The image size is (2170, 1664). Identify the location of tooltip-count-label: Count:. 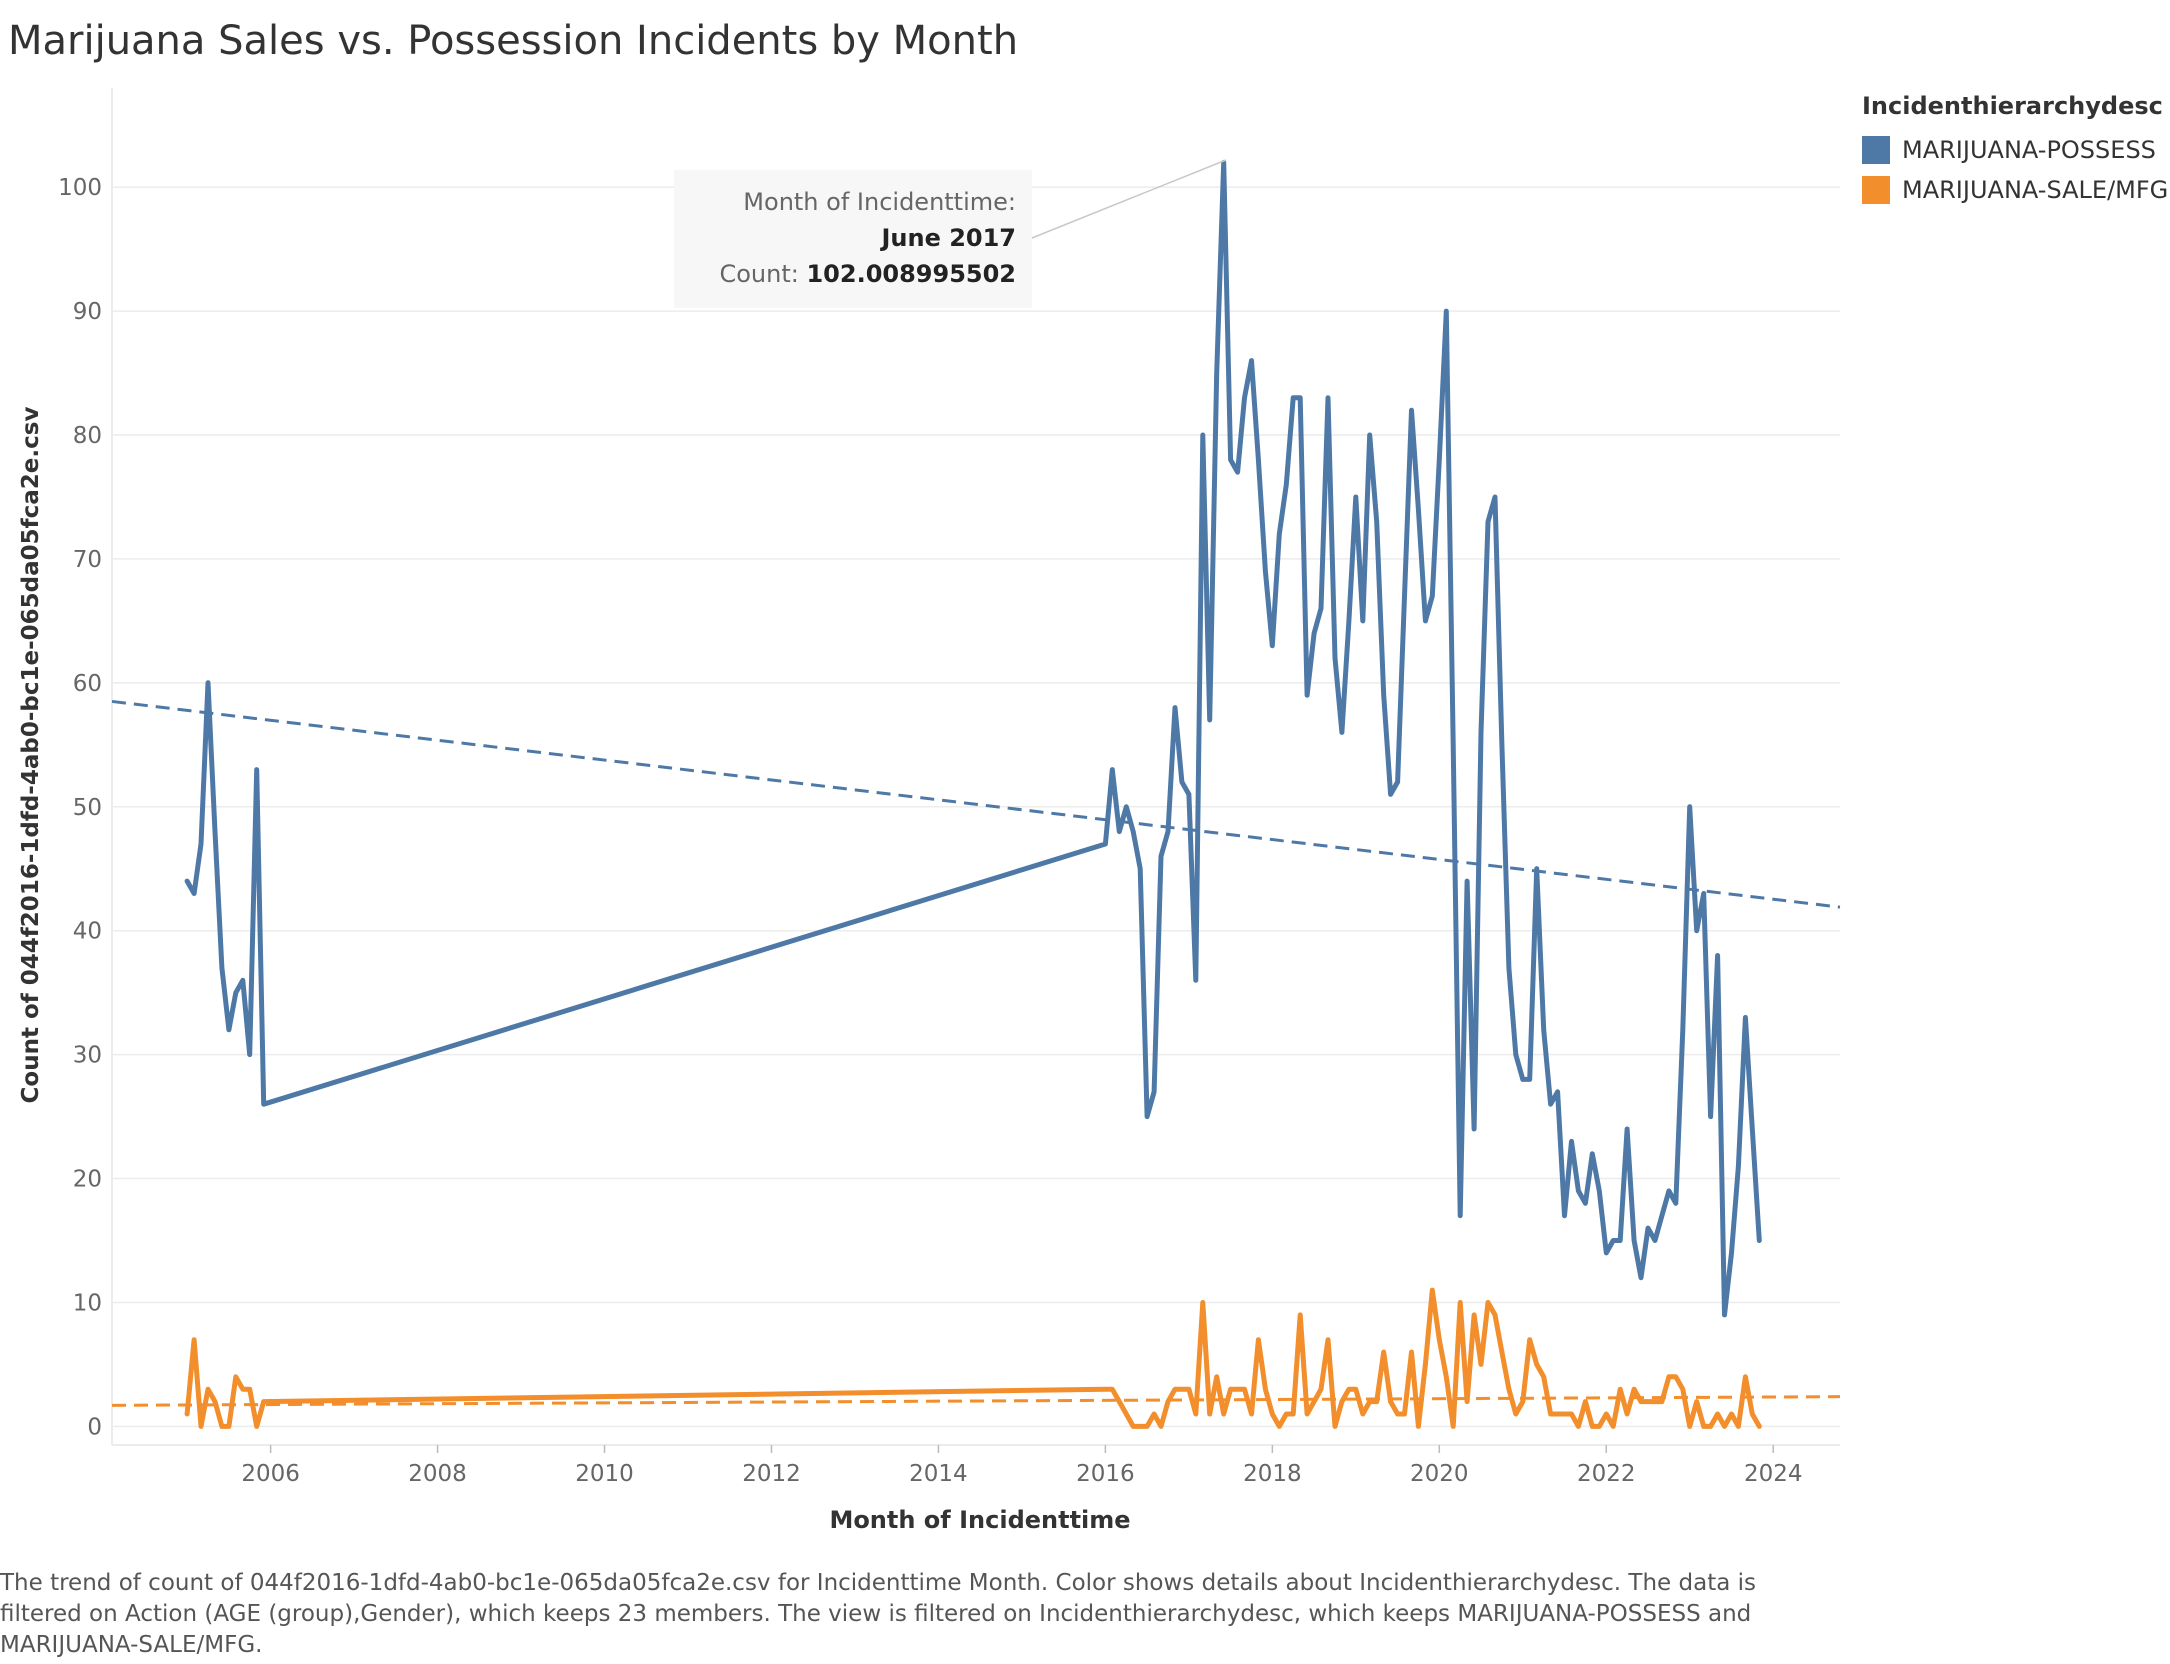
(759, 274).